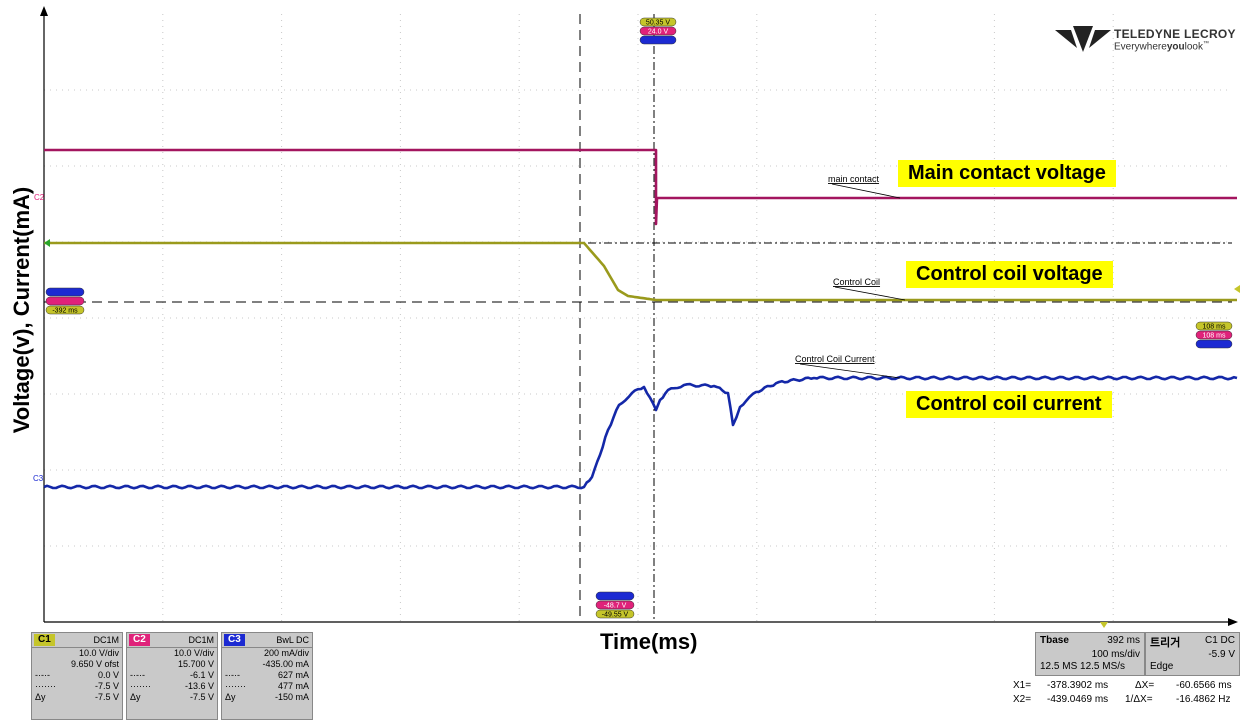  Describe the element at coordinates (38, 478) in the screenshot. I see `channel-marker-c3: C3` at that location.